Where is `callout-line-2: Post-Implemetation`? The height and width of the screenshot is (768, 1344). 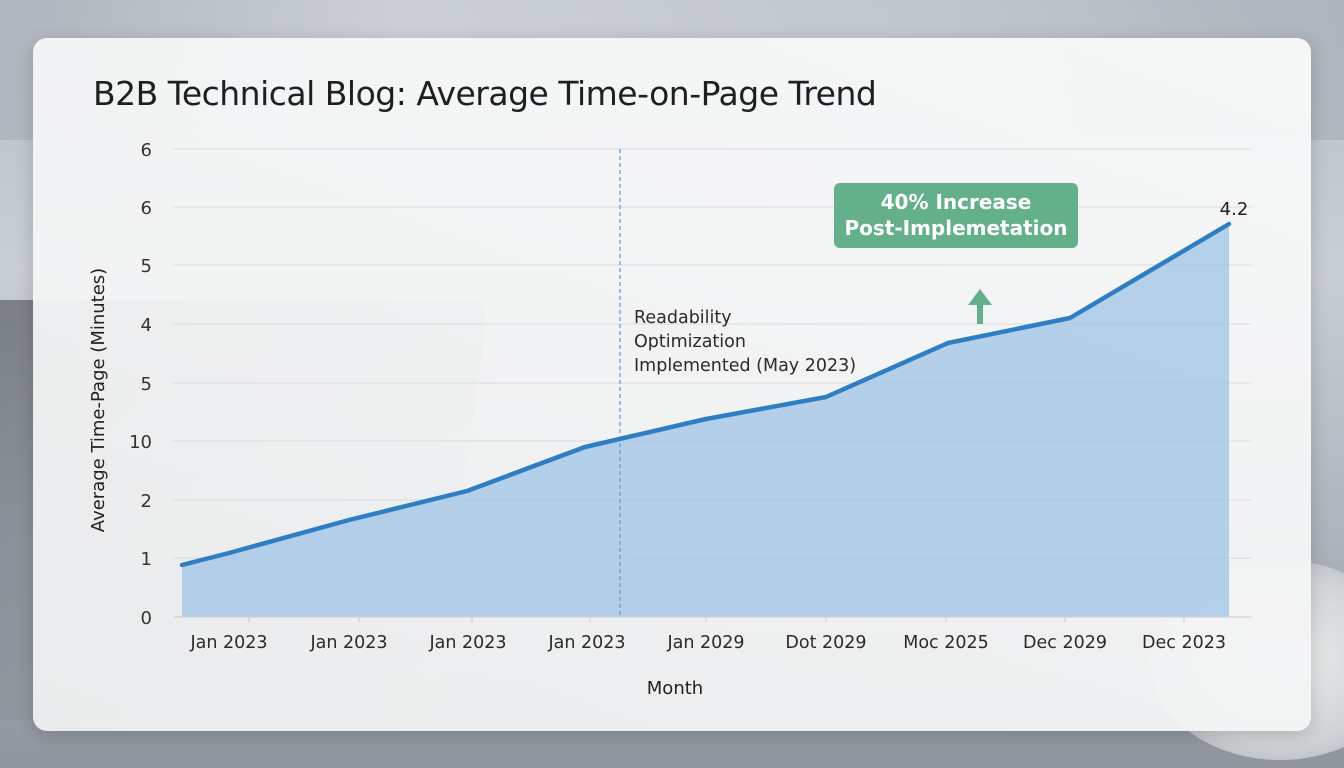 callout-line-2: Post-Implemetation is located at coordinates (956, 228).